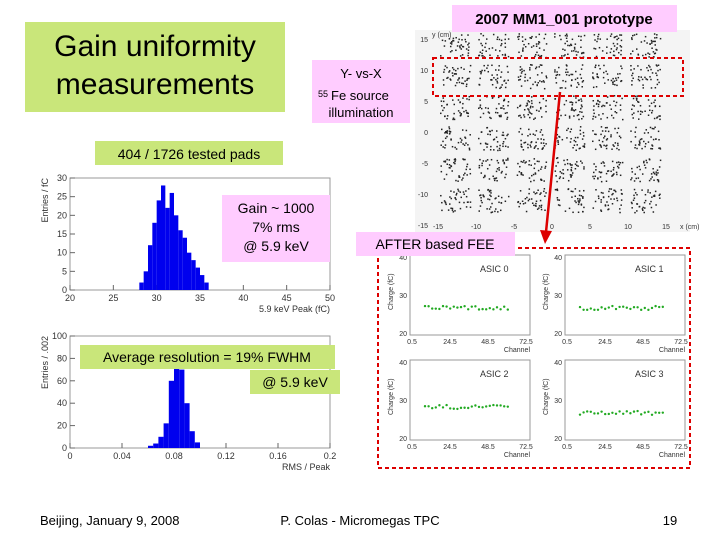 Image resolution: width=720 pixels, height=545 pixels. What do you see at coordinates (287, 298) in the screenshot?
I see `x-tick-label: 45` at bounding box center [287, 298].